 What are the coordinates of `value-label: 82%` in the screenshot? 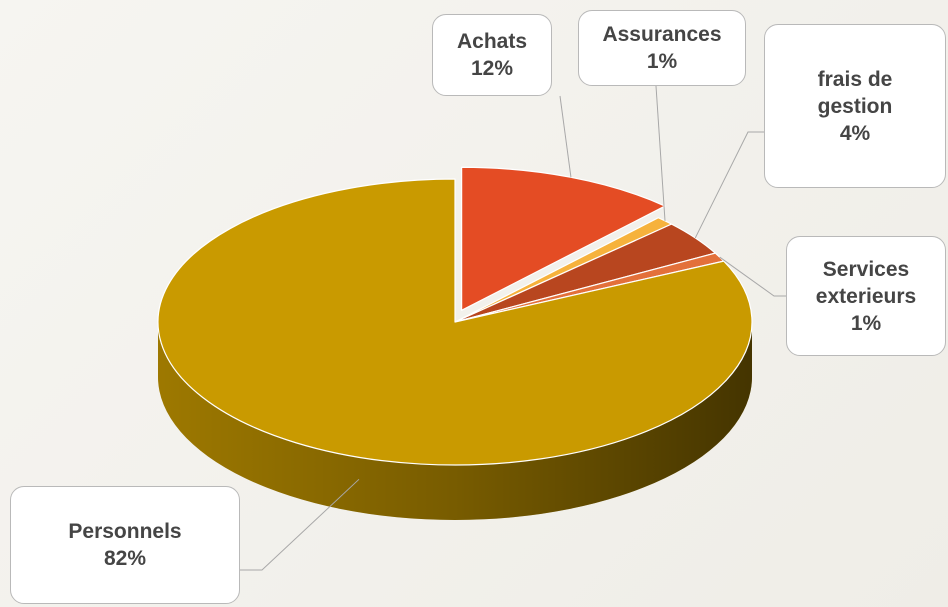 It's located at (125, 558).